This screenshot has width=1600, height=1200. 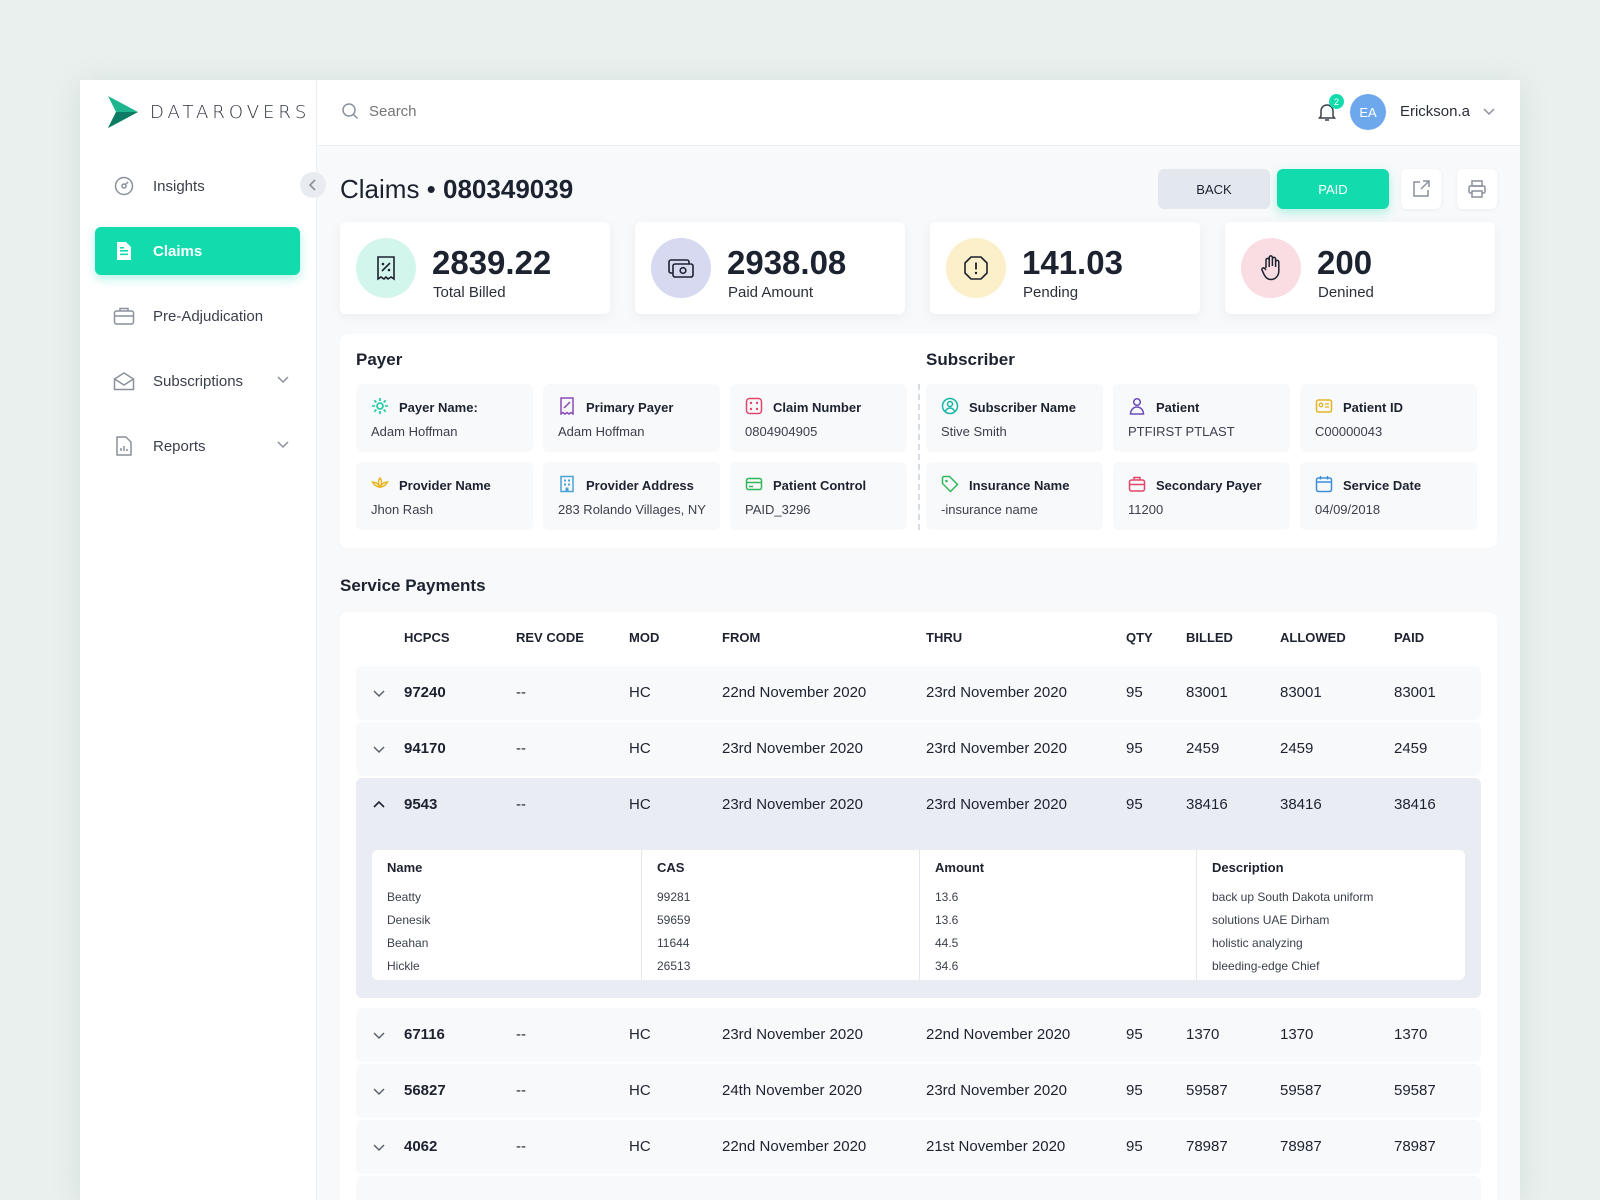 What do you see at coordinates (674, 966) in the screenshot?
I see `detail-cell: 26513` at bounding box center [674, 966].